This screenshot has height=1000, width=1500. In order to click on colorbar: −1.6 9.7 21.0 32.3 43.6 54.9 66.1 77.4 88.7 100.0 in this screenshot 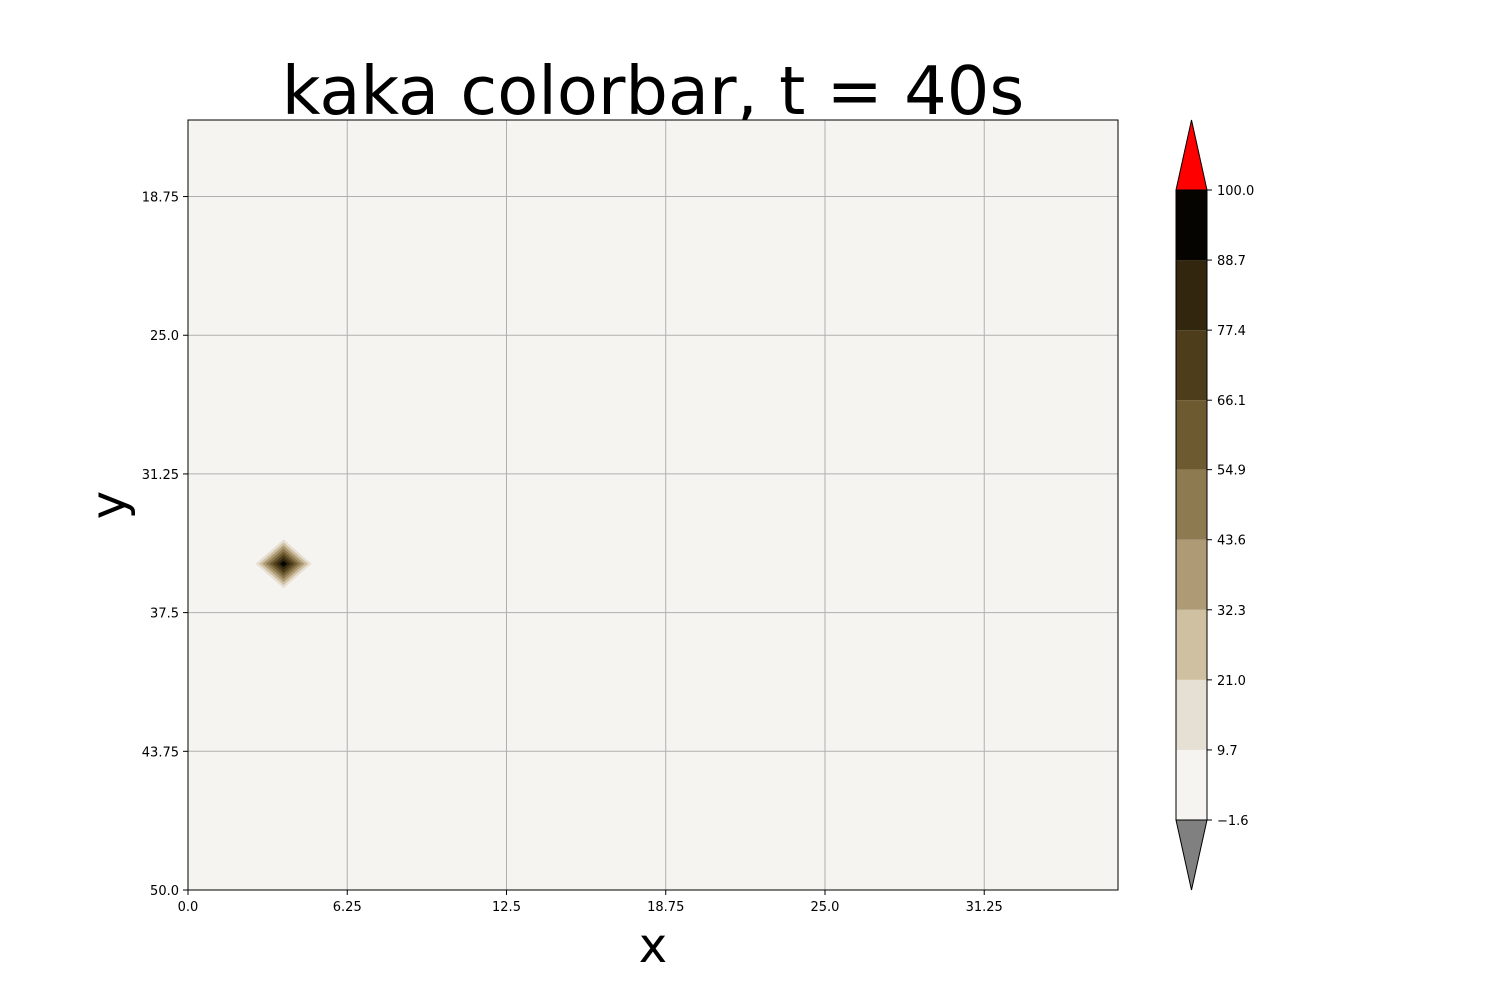, I will do `click(1214, 505)`.